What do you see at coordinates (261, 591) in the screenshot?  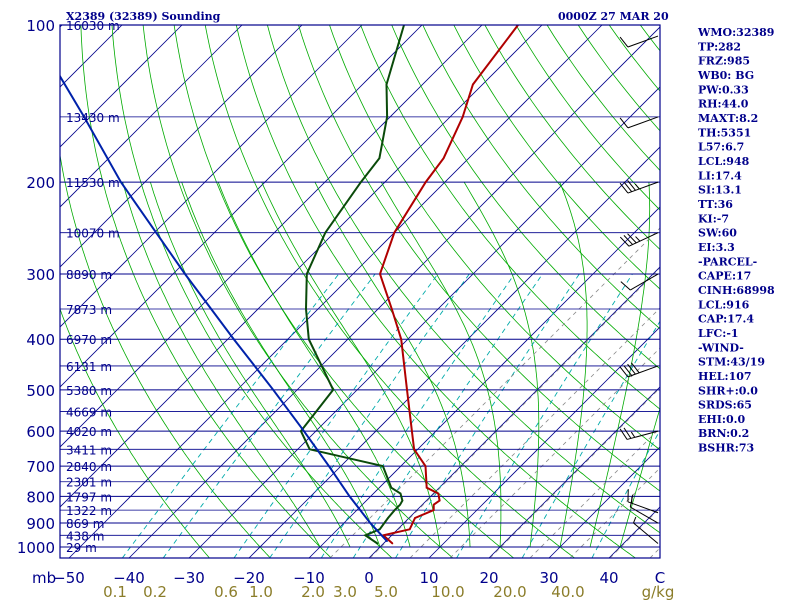 I see `mixing-ratio-tick: 1.0` at bounding box center [261, 591].